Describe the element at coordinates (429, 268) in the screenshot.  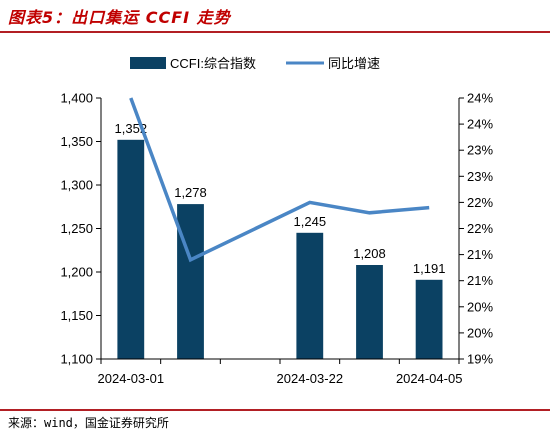
I see `bar-value-label: 1,191` at that location.